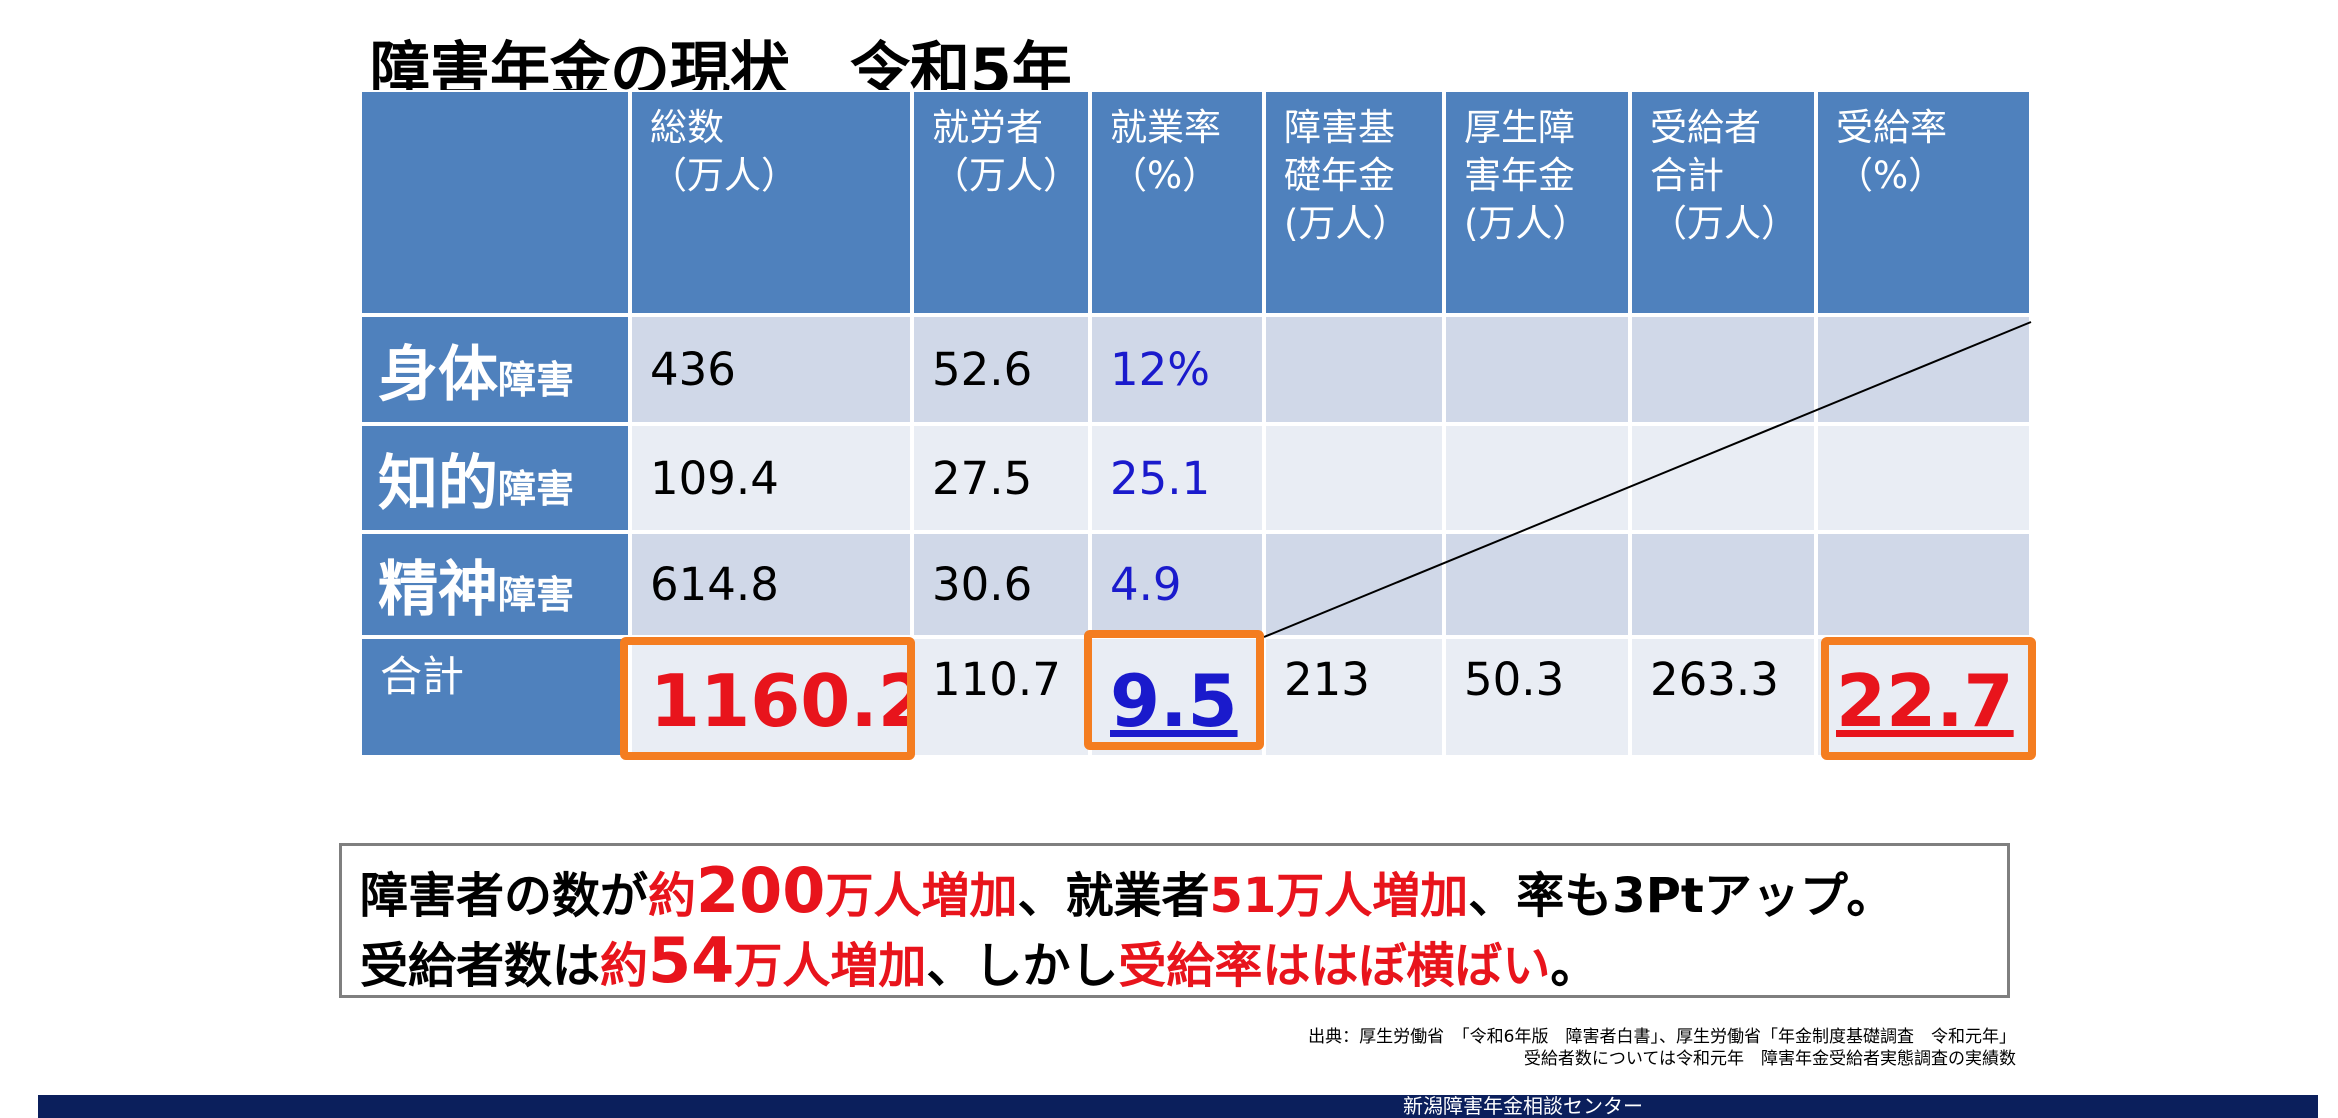 The height and width of the screenshot is (1118, 2338). What do you see at coordinates (996, 679) in the screenshot?
I see `cell-value: 110.7` at bounding box center [996, 679].